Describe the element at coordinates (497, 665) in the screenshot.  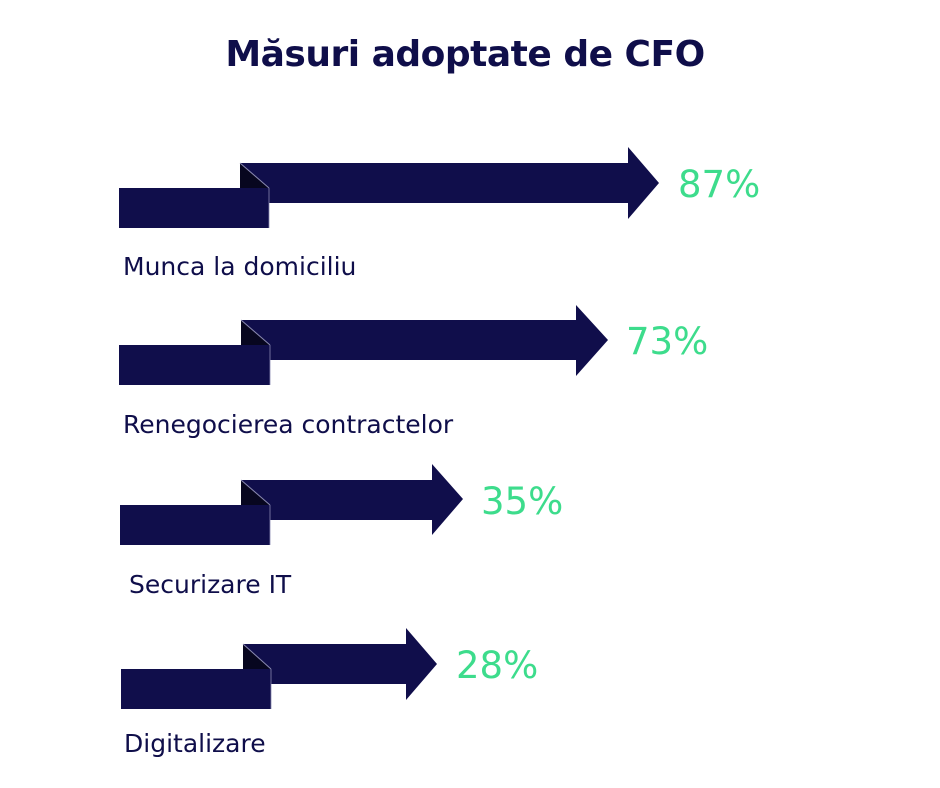
I see `value-label-4: 28%` at that location.